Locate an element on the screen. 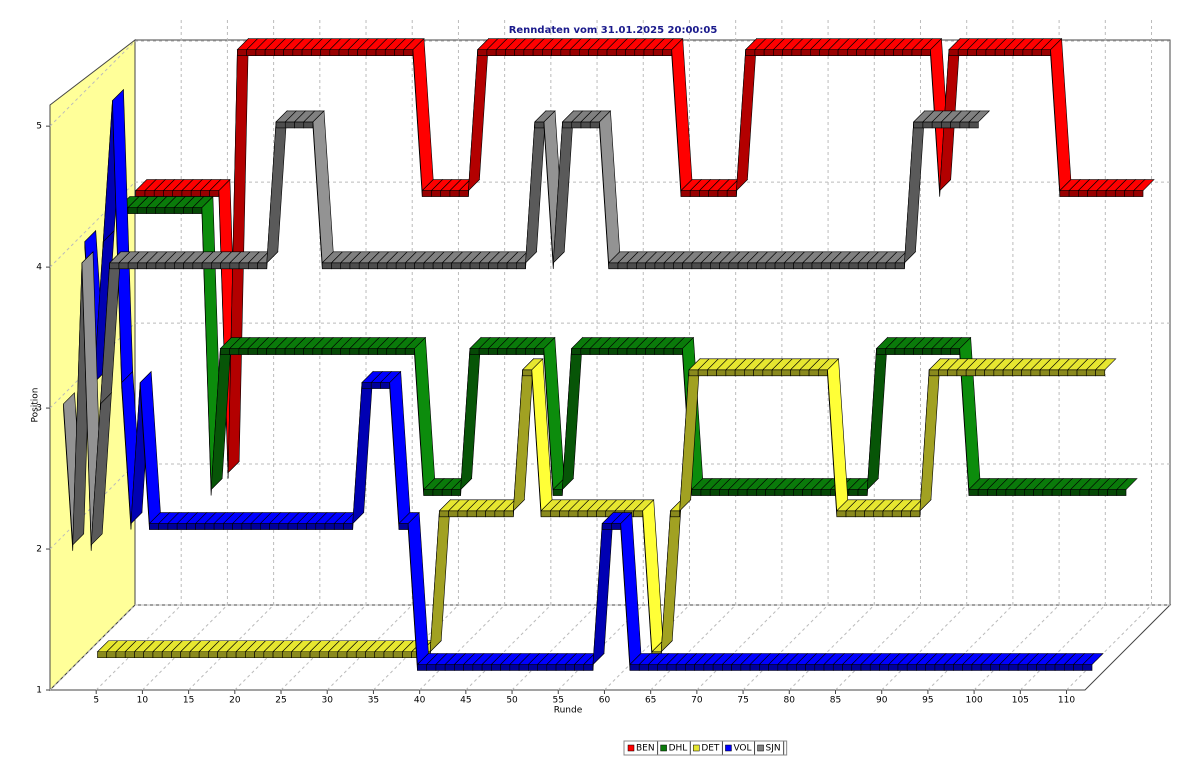 This screenshot has height=783, width=1200. legend-label: VOL is located at coordinates (742, 749).